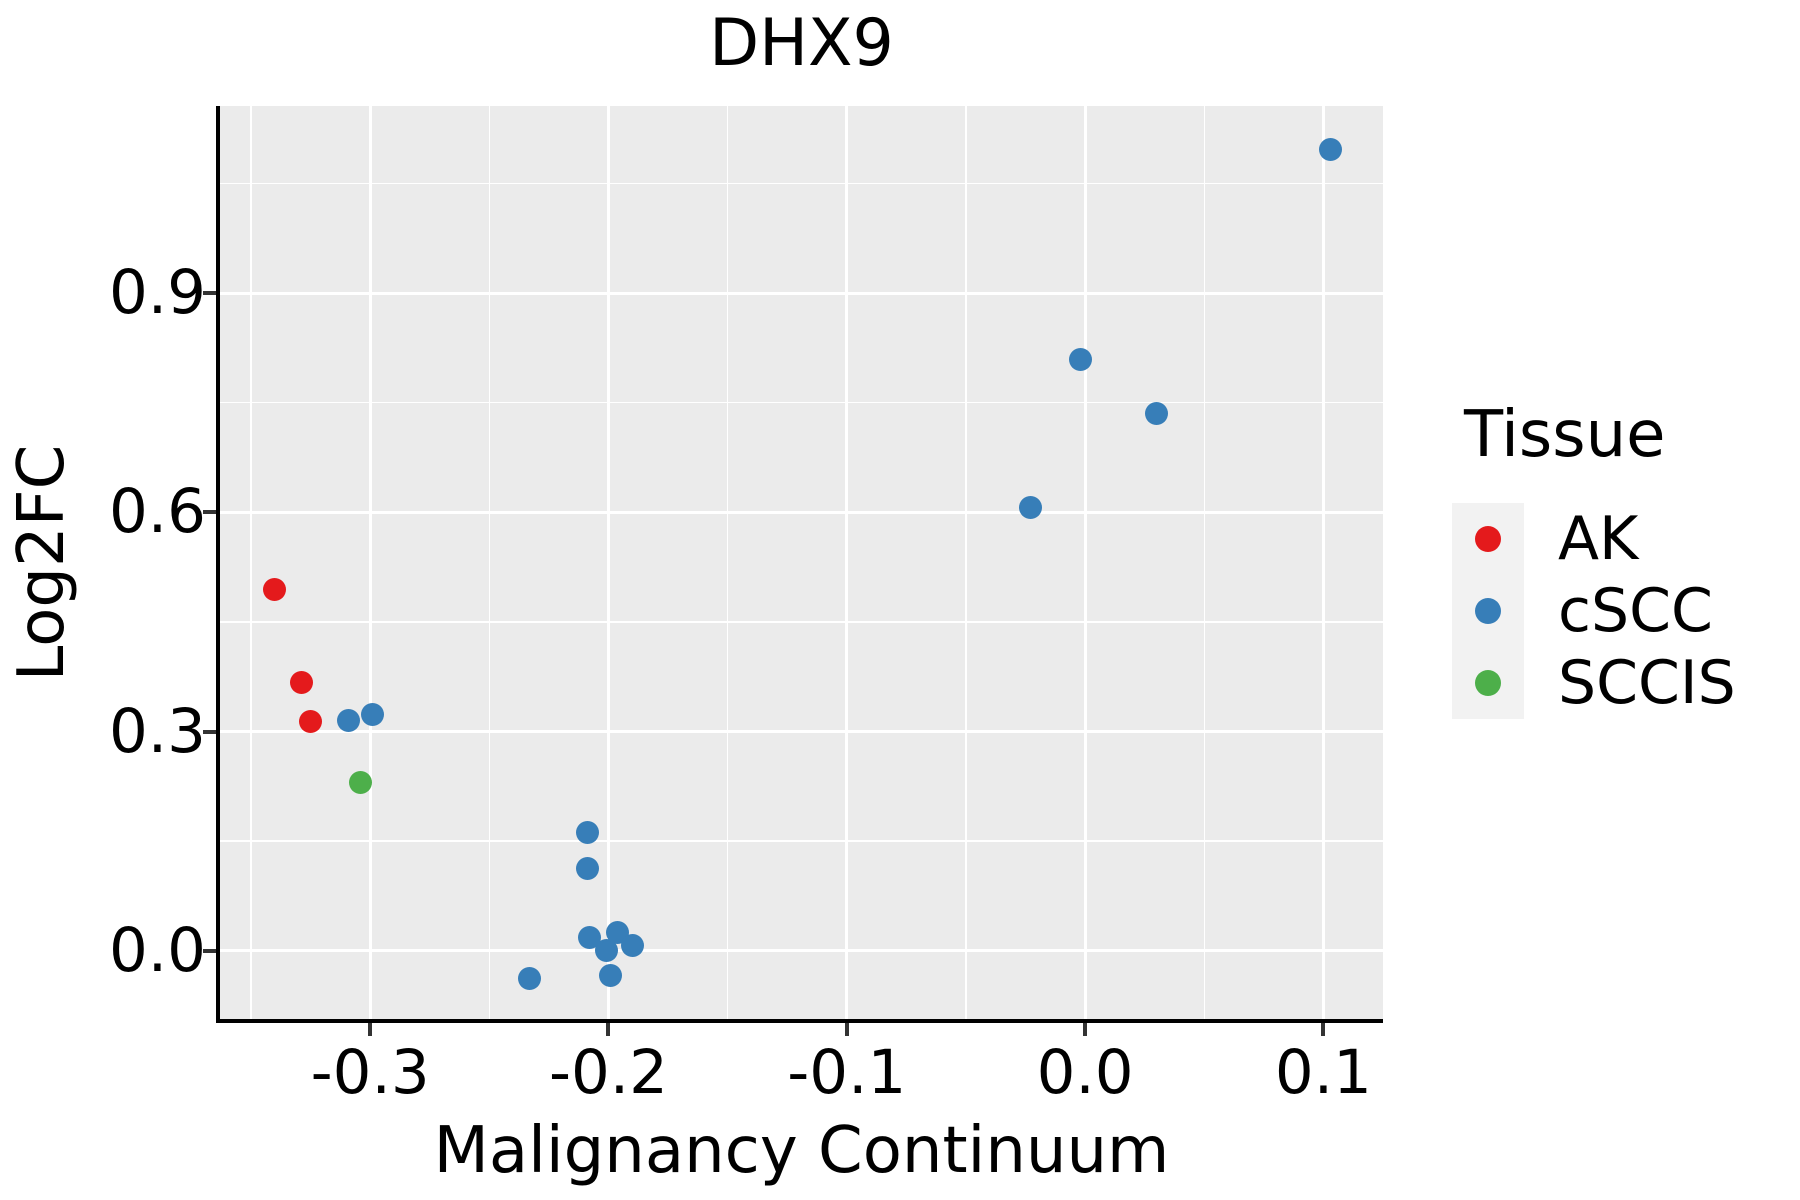 The height and width of the screenshot is (1200, 1800). Describe the element at coordinates (1647, 683) in the screenshot. I see `legend-label: SCCIS` at that location.